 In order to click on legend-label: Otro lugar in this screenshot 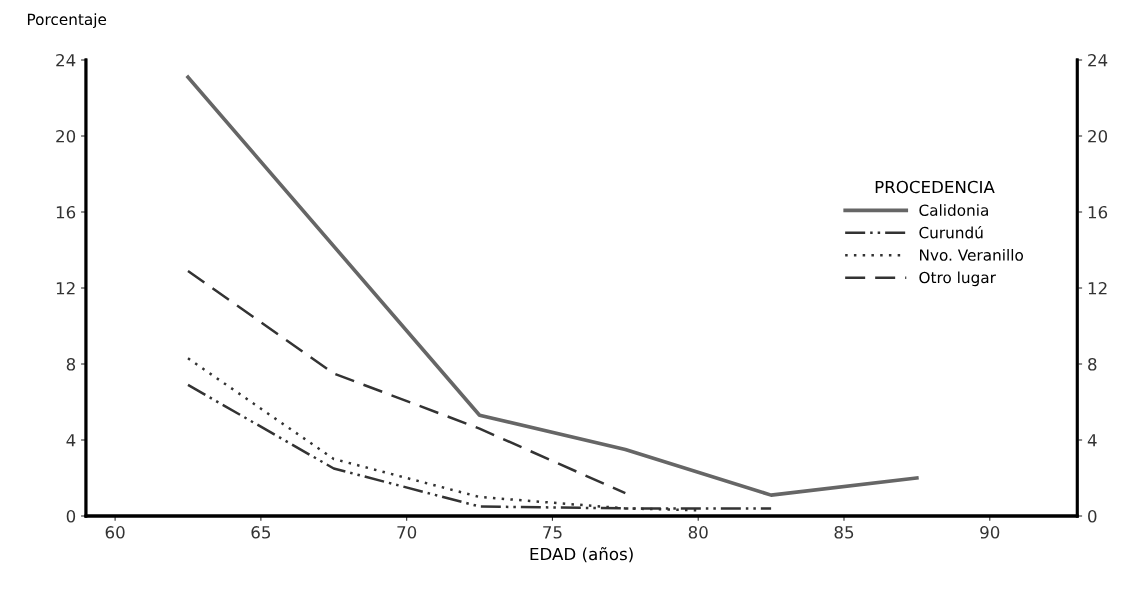, I will do `click(957, 279)`.